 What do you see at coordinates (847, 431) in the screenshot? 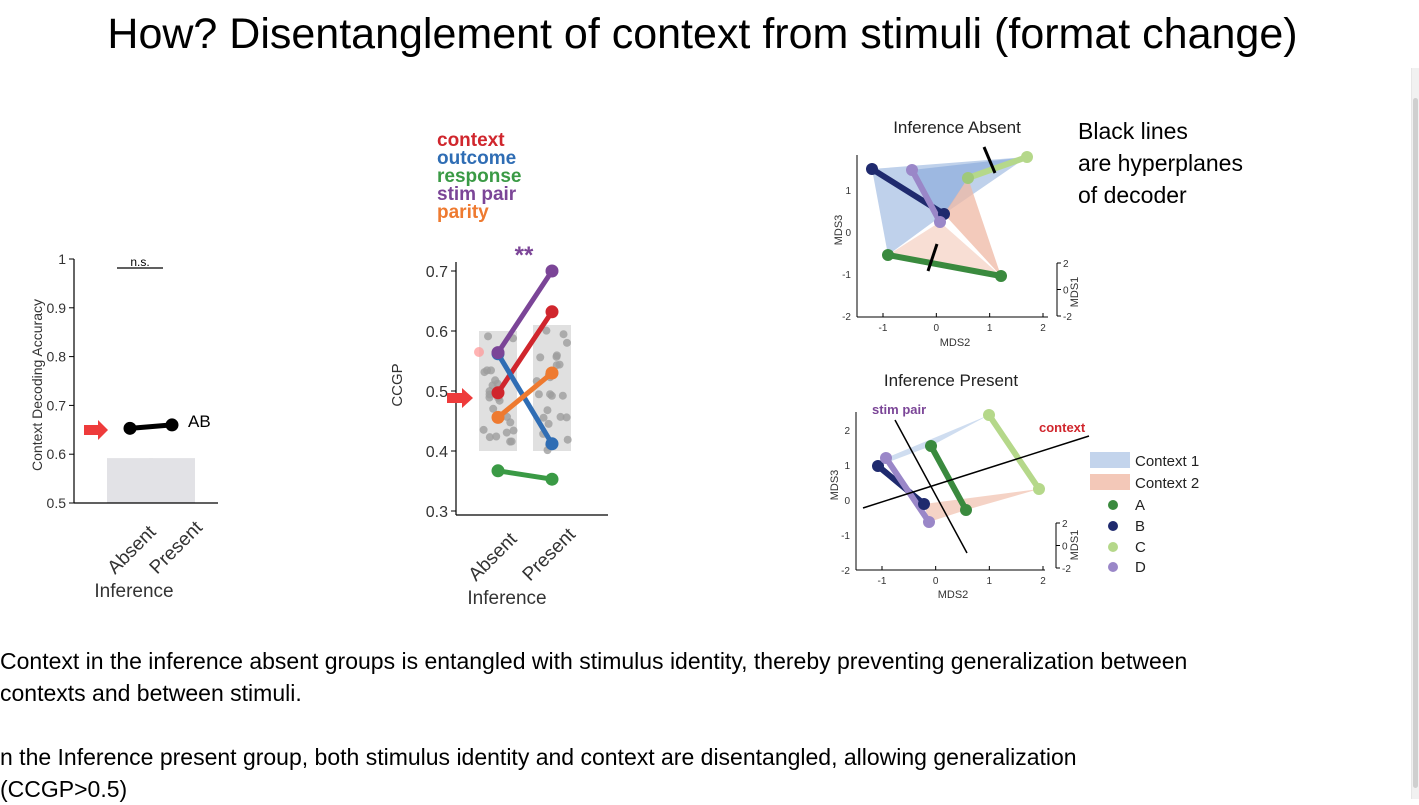
I see `y-tick-label: 2` at bounding box center [847, 431].